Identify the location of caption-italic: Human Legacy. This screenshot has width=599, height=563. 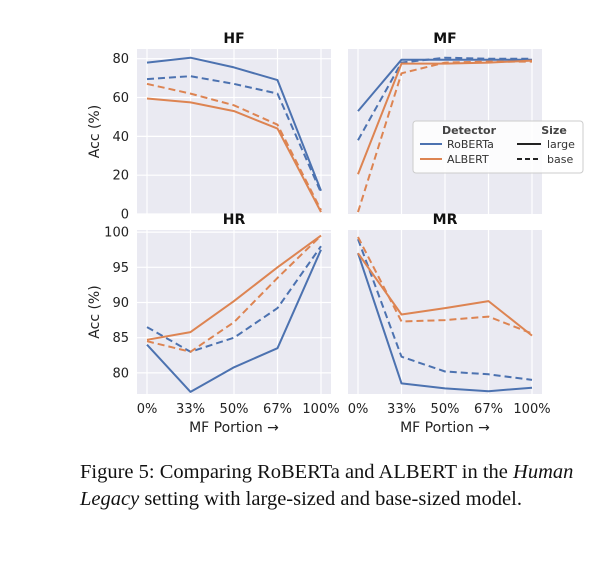
(327, 485).